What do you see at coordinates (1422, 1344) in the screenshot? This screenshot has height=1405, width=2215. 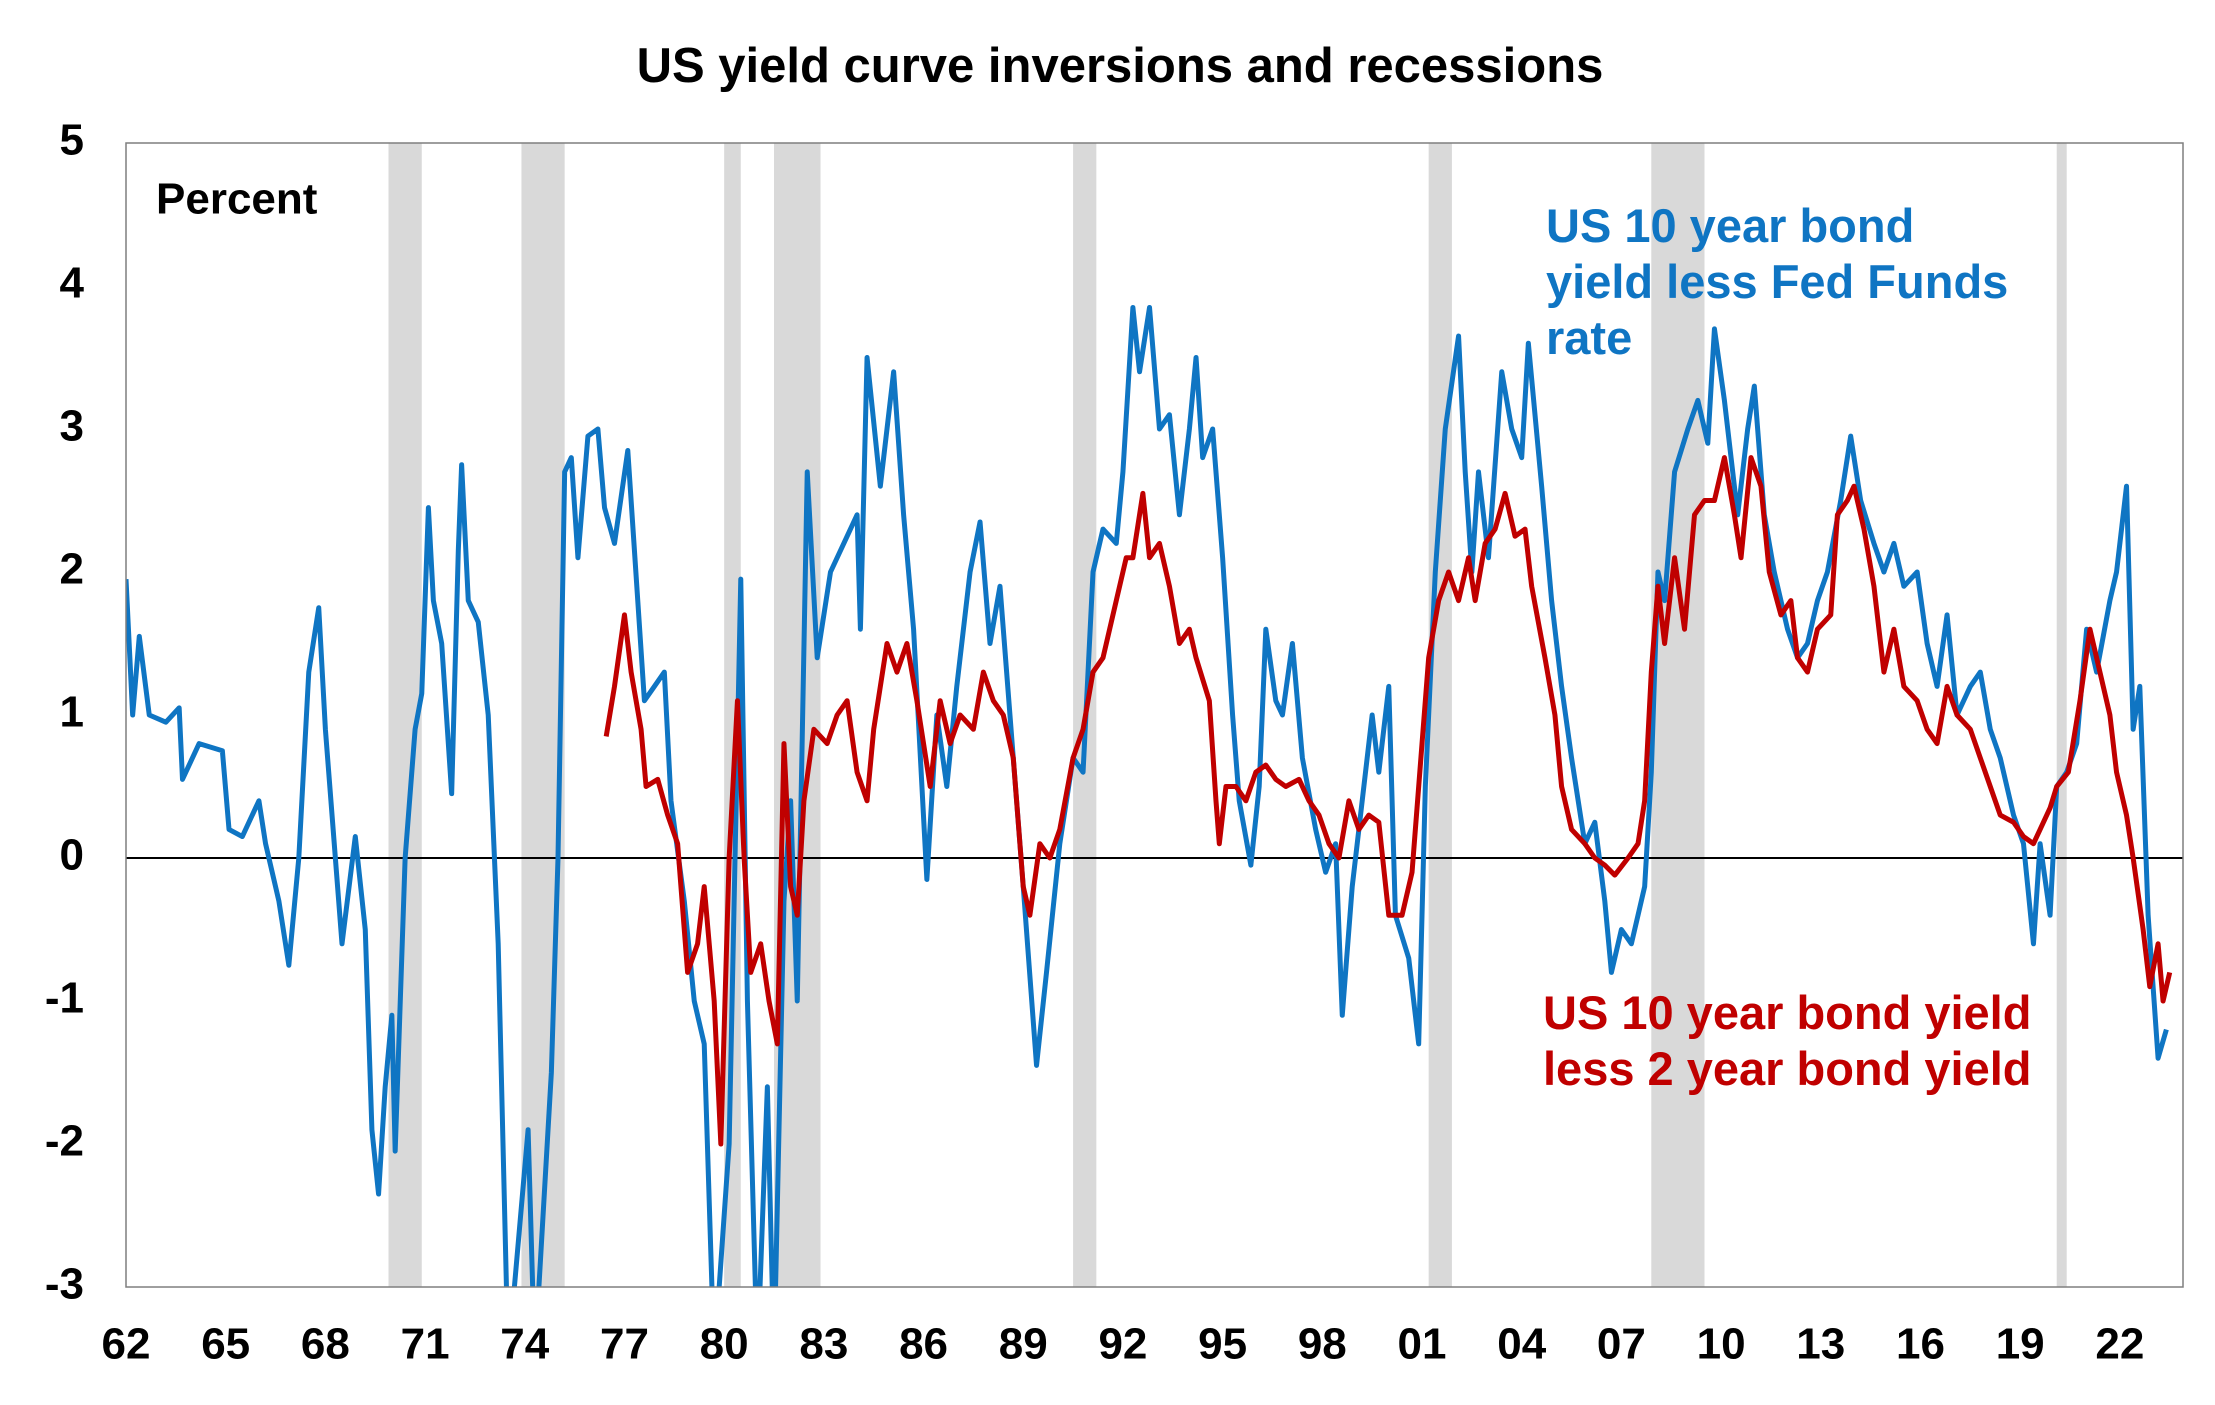 I see `x-tick-label: 01` at bounding box center [1422, 1344].